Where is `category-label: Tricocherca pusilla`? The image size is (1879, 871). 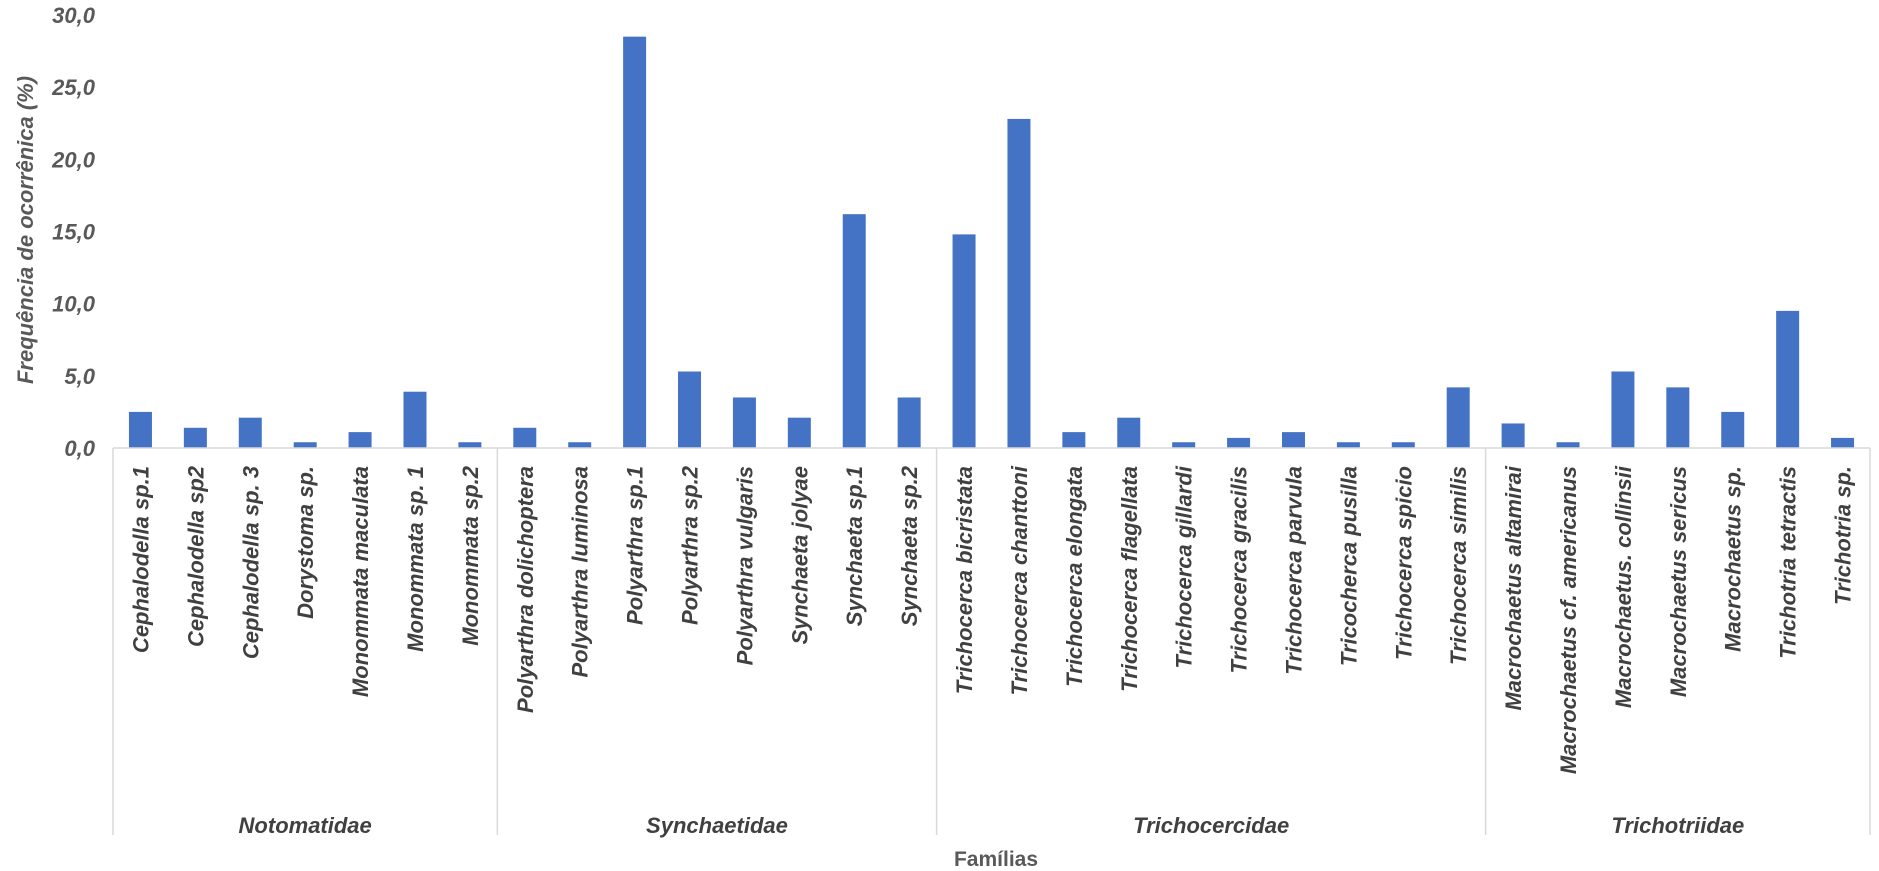
category-label: Tricocherca pusilla is located at coordinates (1348, 566).